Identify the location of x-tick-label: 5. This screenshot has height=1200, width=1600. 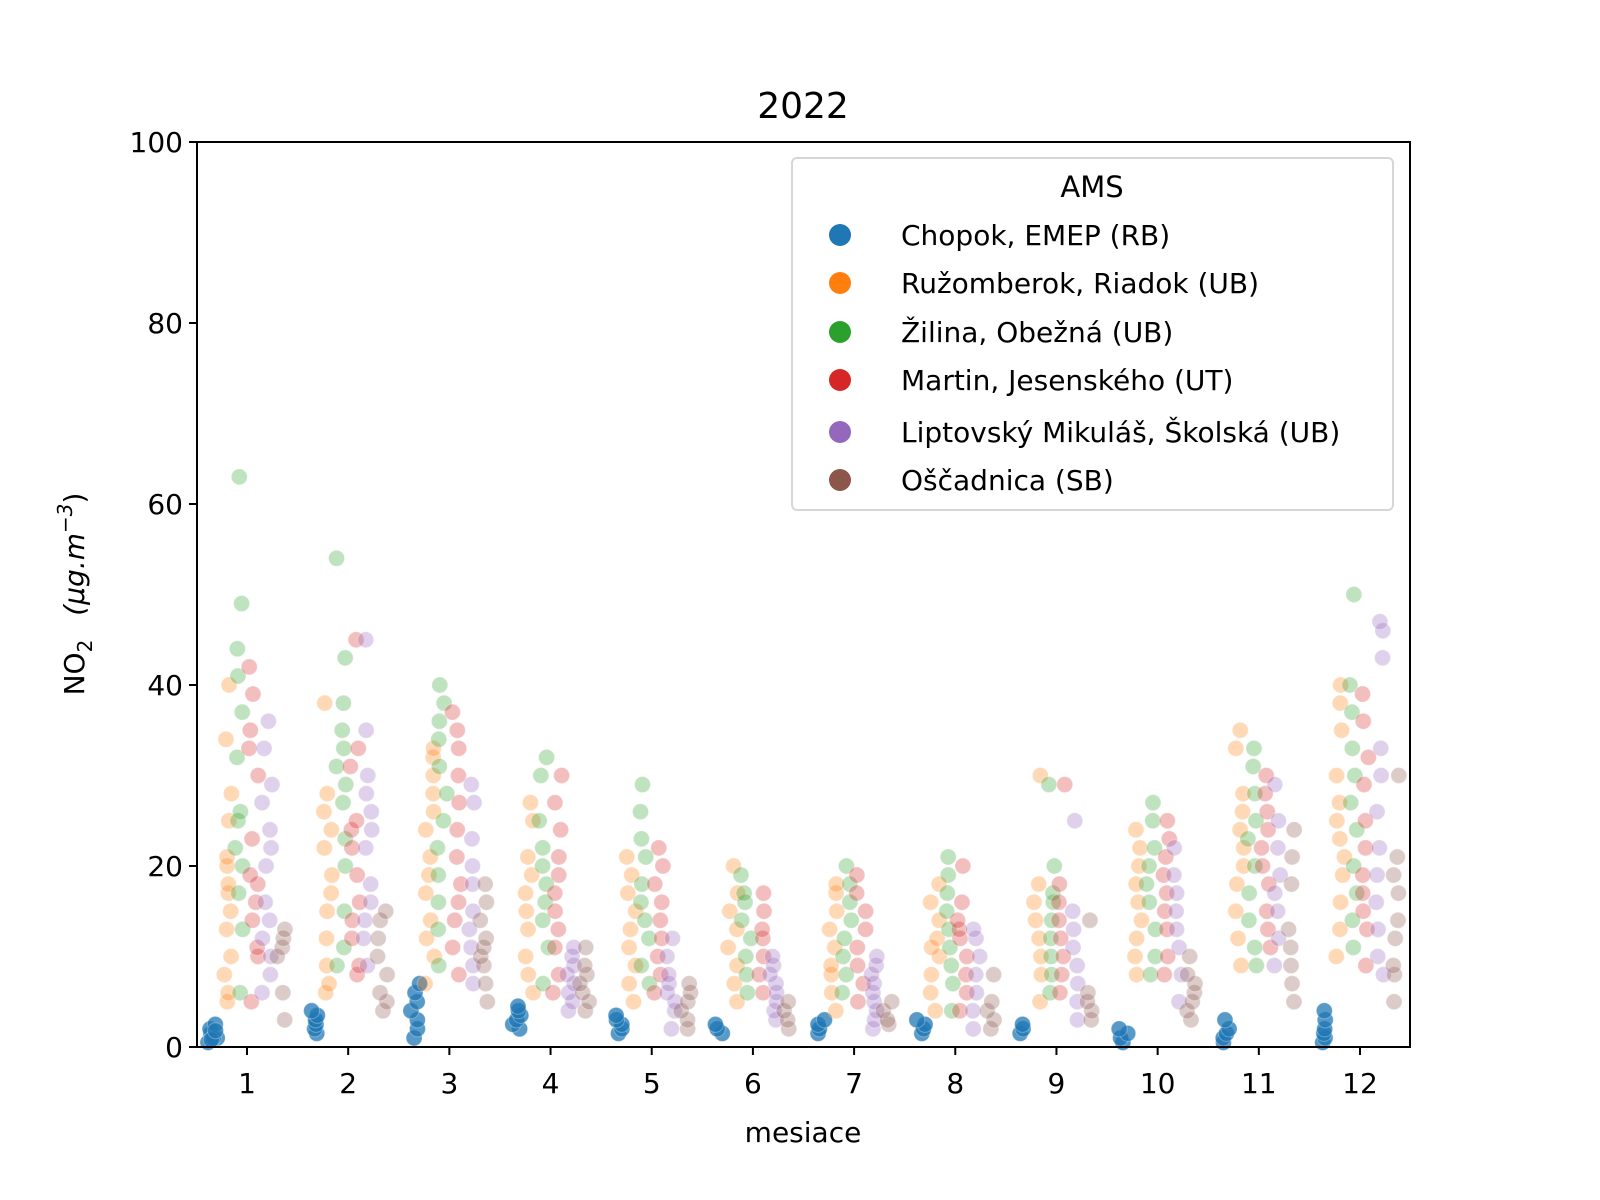
(652, 1083).